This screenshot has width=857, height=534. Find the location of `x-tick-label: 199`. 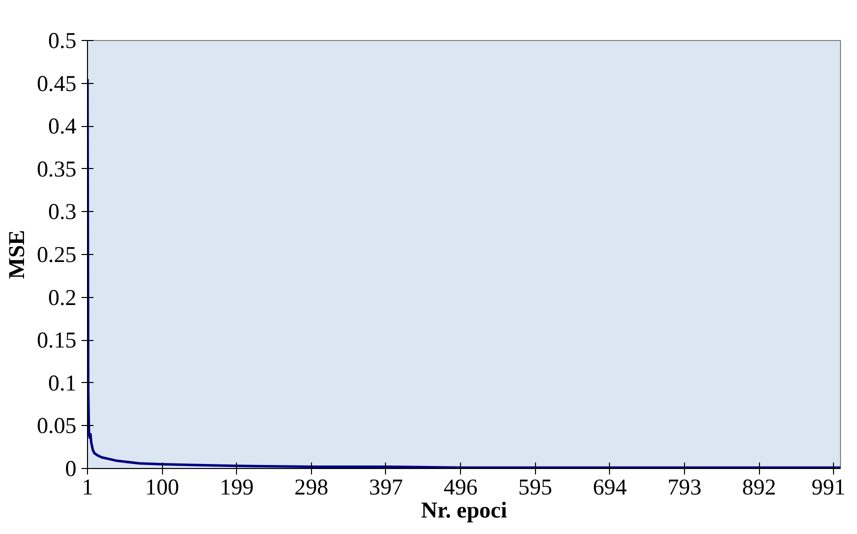

x-tick-label: 199 is located at coordinates (237, 487).